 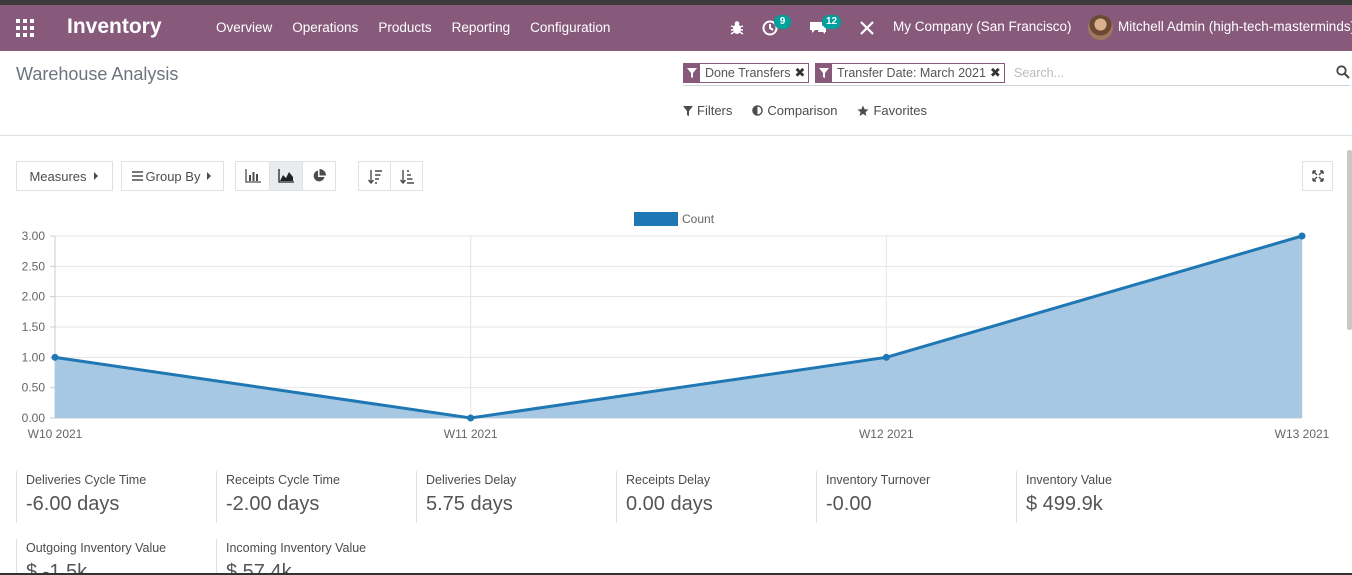 What do you see at coordinates (471, 434) in the screenshot?
I see `x-tick-label: W11 2021` at bounding box center [471, 434].